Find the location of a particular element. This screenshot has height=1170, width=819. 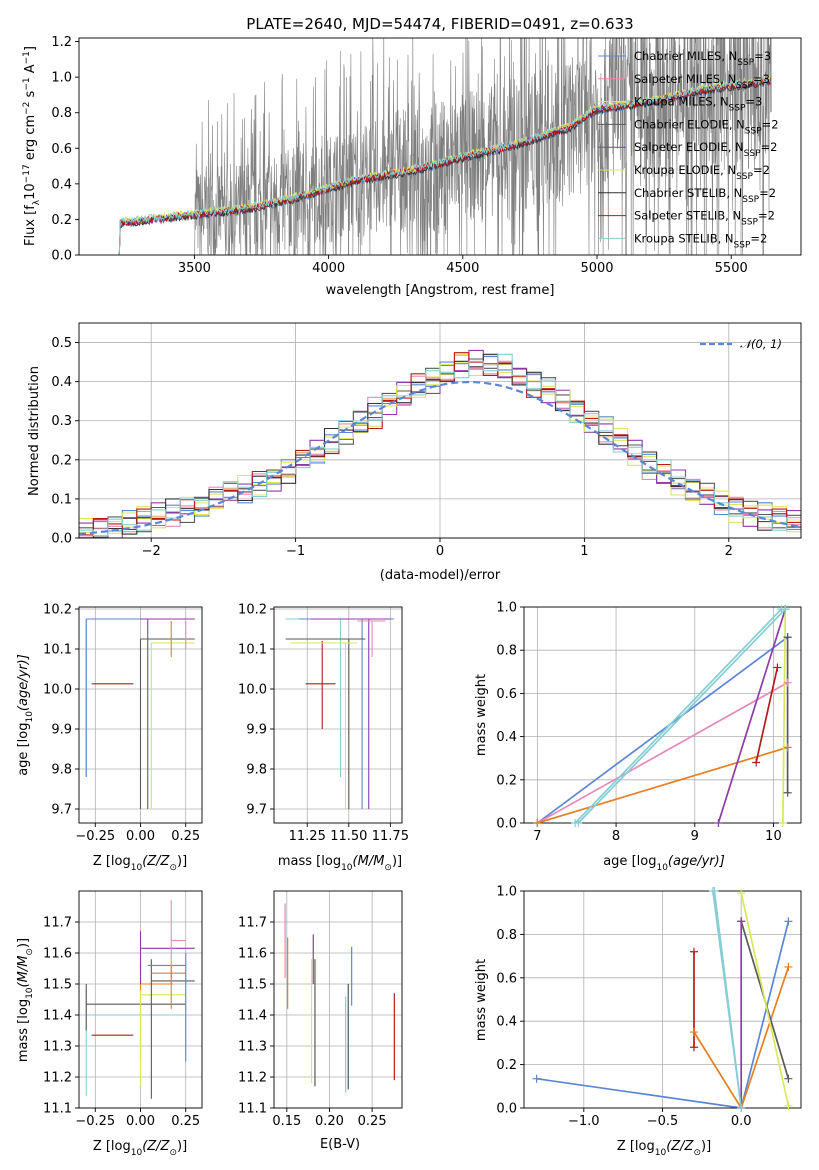

y-tick-label: 0.0 is located at coordinates (506, 824).